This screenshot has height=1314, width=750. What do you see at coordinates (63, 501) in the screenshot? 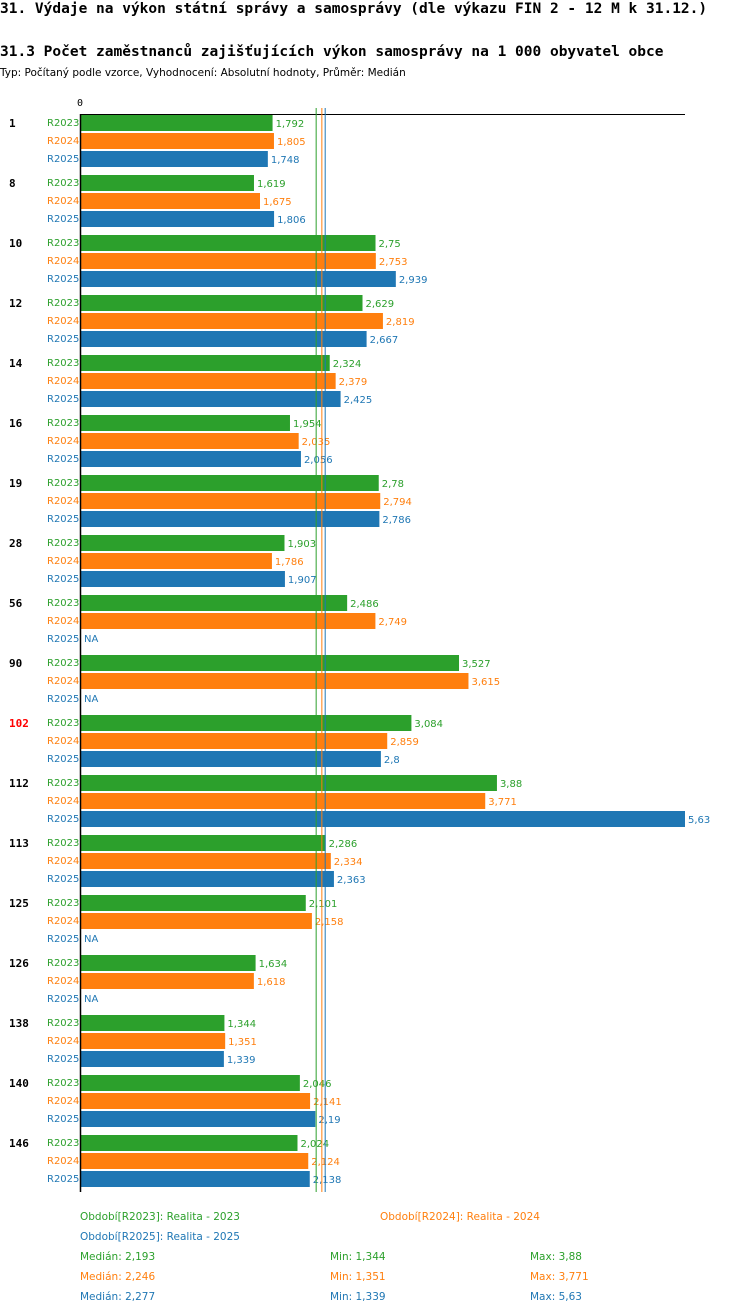
I see `series-label-19-R2024: R2024` at bounding box center [63, 501].